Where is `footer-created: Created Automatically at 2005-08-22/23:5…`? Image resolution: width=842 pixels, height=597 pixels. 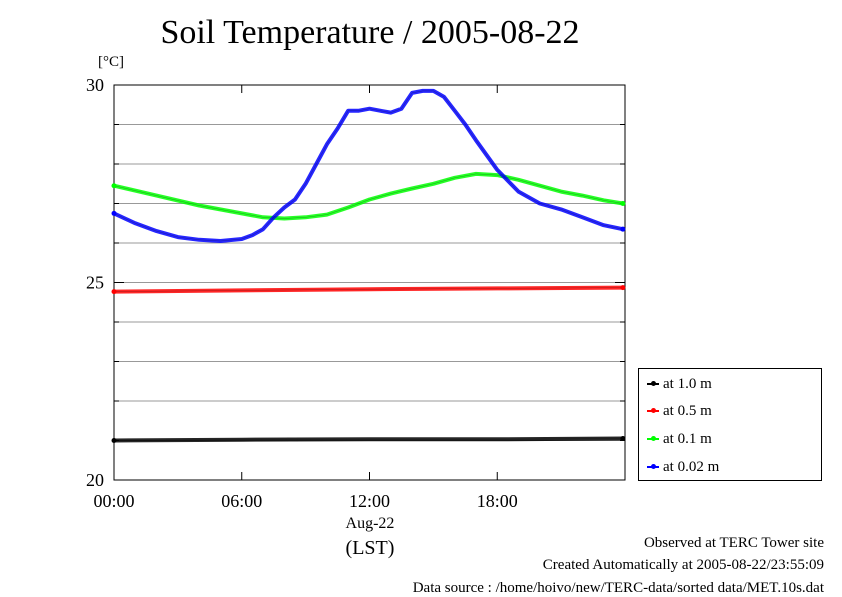
footer-created: Created Automatically at 2005-08-22/23:5… is located at coordinates (683, 565).